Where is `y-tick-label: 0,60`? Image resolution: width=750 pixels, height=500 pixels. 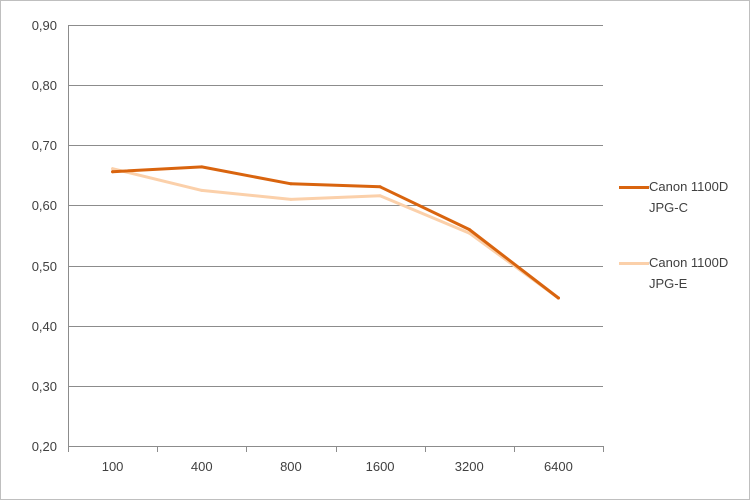
y-tick-label: 0,60 is located at coordinates (44, 205).